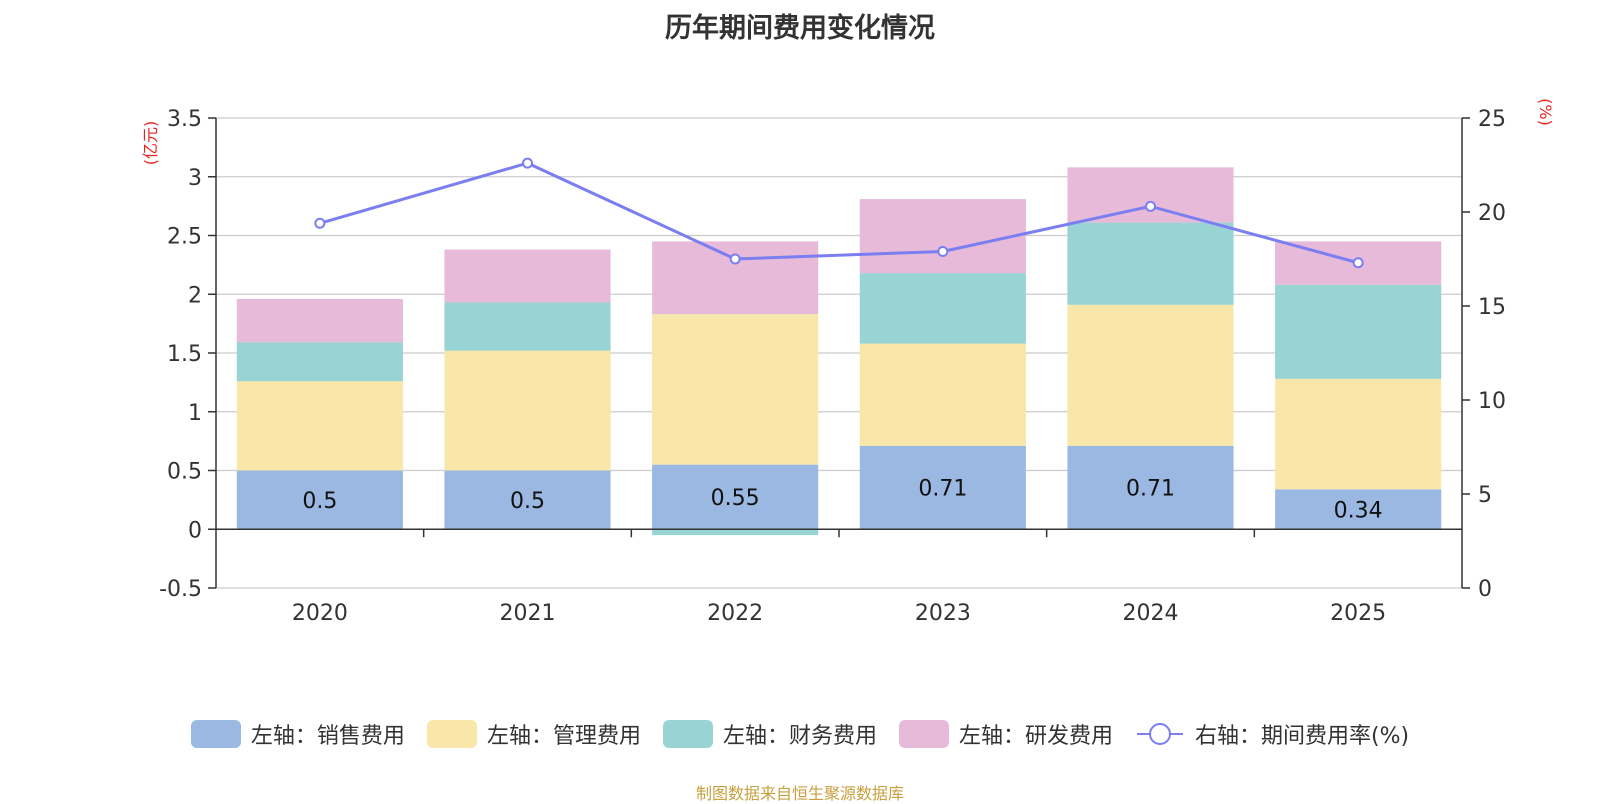 This screenshot has height=804, width=1600. What do you see at coordinates (527, 410) in the screenshot?
I see `bar-admin-2021` at bounding box center [527, 410].